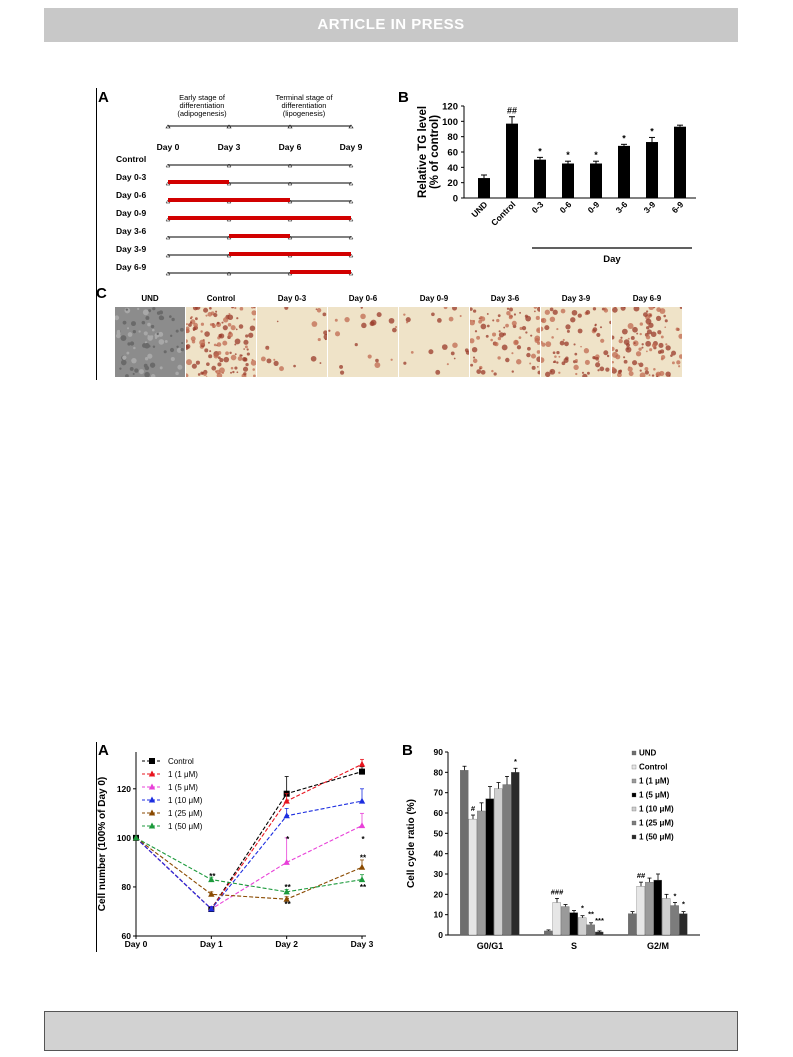  What do you see at coordinates (170, 774) in the screenshot?
I see `legend-entry-1-1-m: 1 (1 μM)` at bounding box center [170, 774].